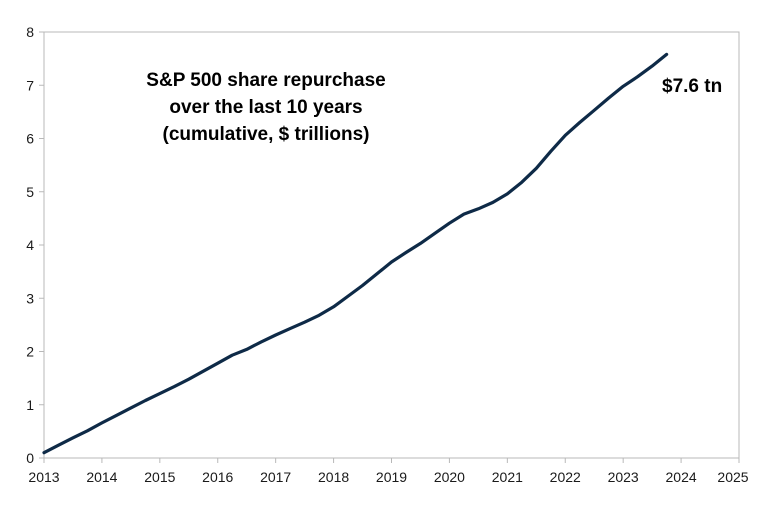 This screenshot has height=508, width=761. Describe the element at coordinates (217, 477) in the screenshot. I see `x-tick-label: 2016` at that location.